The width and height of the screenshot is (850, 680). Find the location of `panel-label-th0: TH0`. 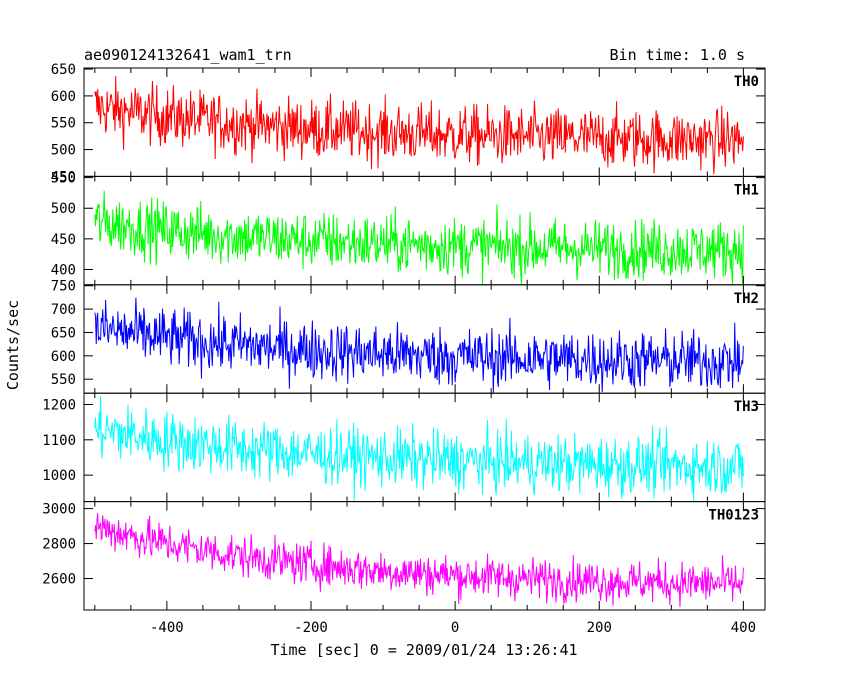

panel-label-th0: TH0 is located at coordinates (746, 82).